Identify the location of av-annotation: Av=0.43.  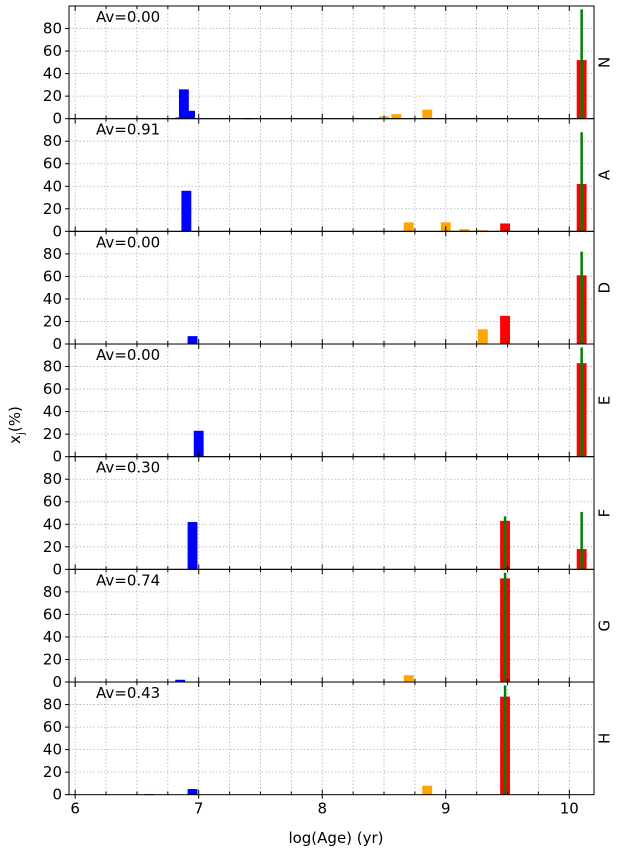
(128, 693).